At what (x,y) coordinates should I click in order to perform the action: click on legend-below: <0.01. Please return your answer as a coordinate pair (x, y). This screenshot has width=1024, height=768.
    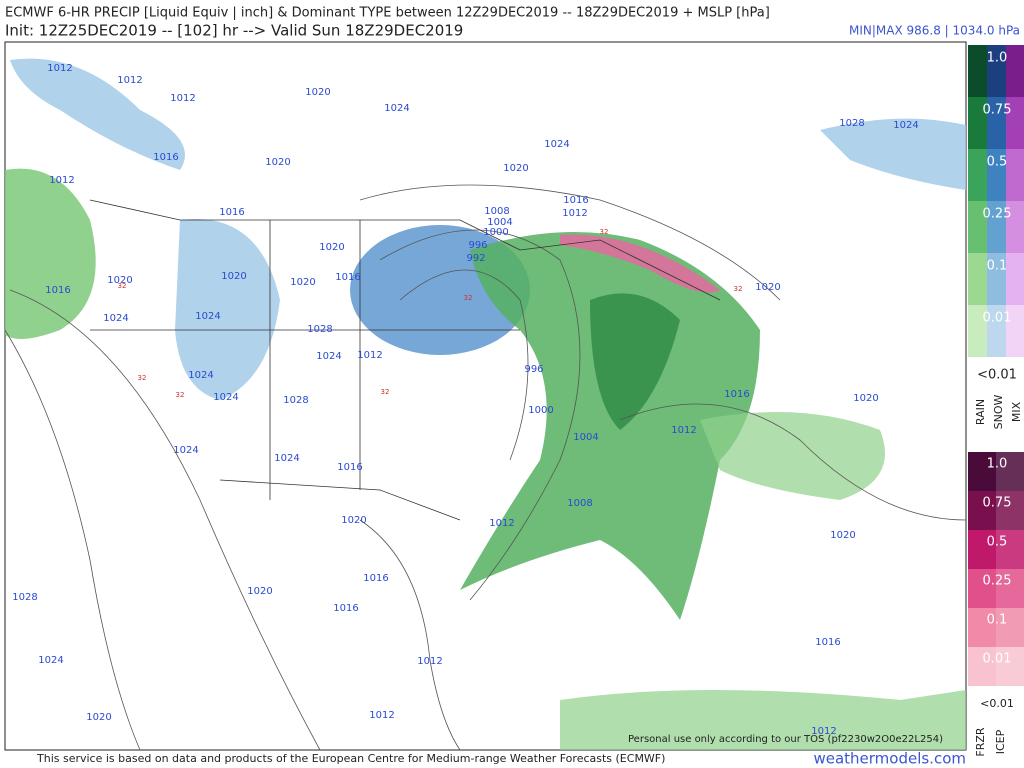
    Looking at the image, I should click on (997, 375).